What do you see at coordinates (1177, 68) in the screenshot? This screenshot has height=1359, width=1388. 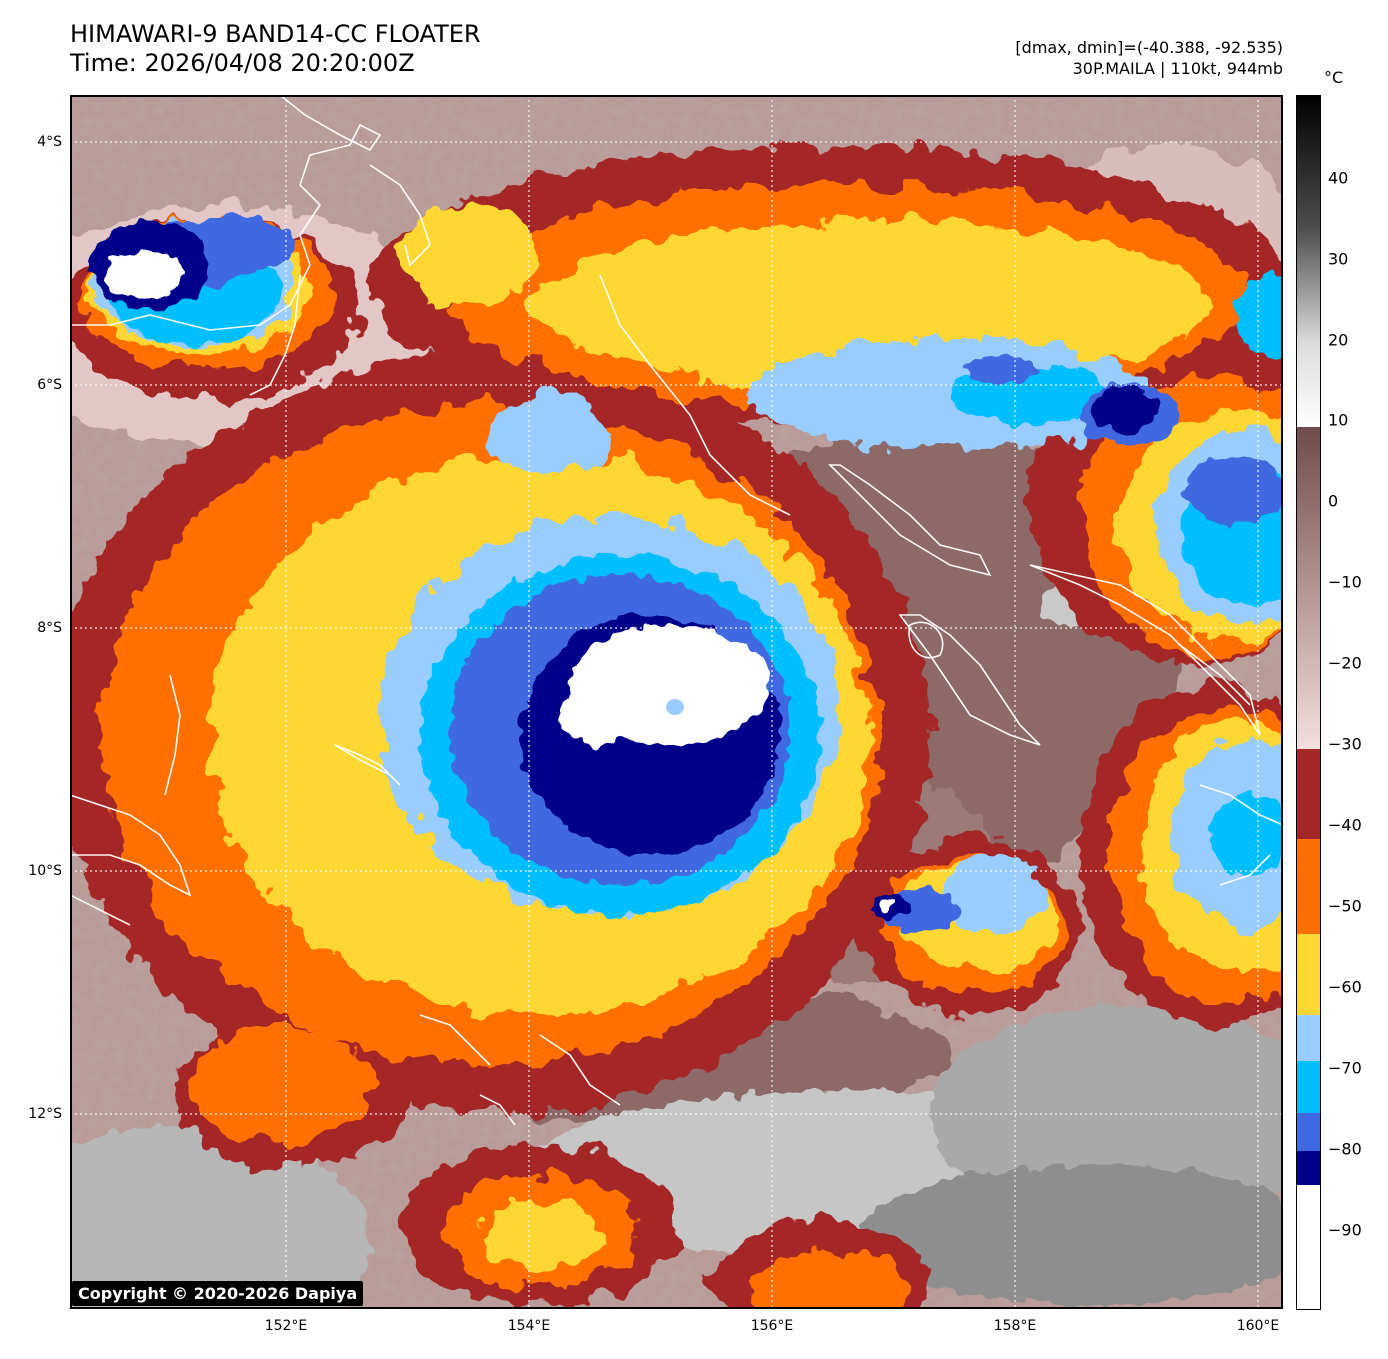 I see `storm-text: 30P.MAILA | 110kt, 944mb` at bounding box center [1177, 68].